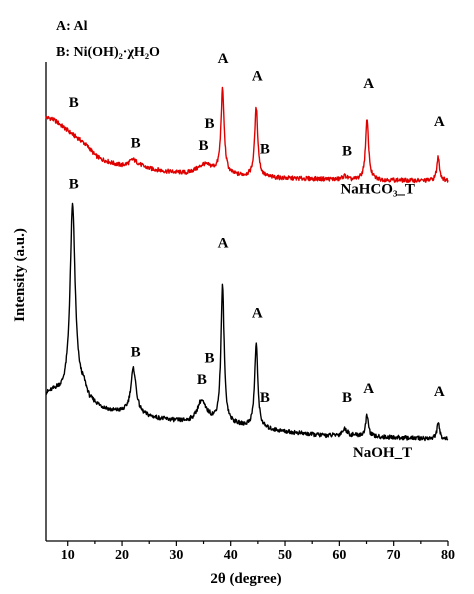  What do you see at coordinates (108, 52) in the screenshot?
I see `legend-entry: B: Ni(OH)₂·χH₂O` at bounding box center [108, 52].